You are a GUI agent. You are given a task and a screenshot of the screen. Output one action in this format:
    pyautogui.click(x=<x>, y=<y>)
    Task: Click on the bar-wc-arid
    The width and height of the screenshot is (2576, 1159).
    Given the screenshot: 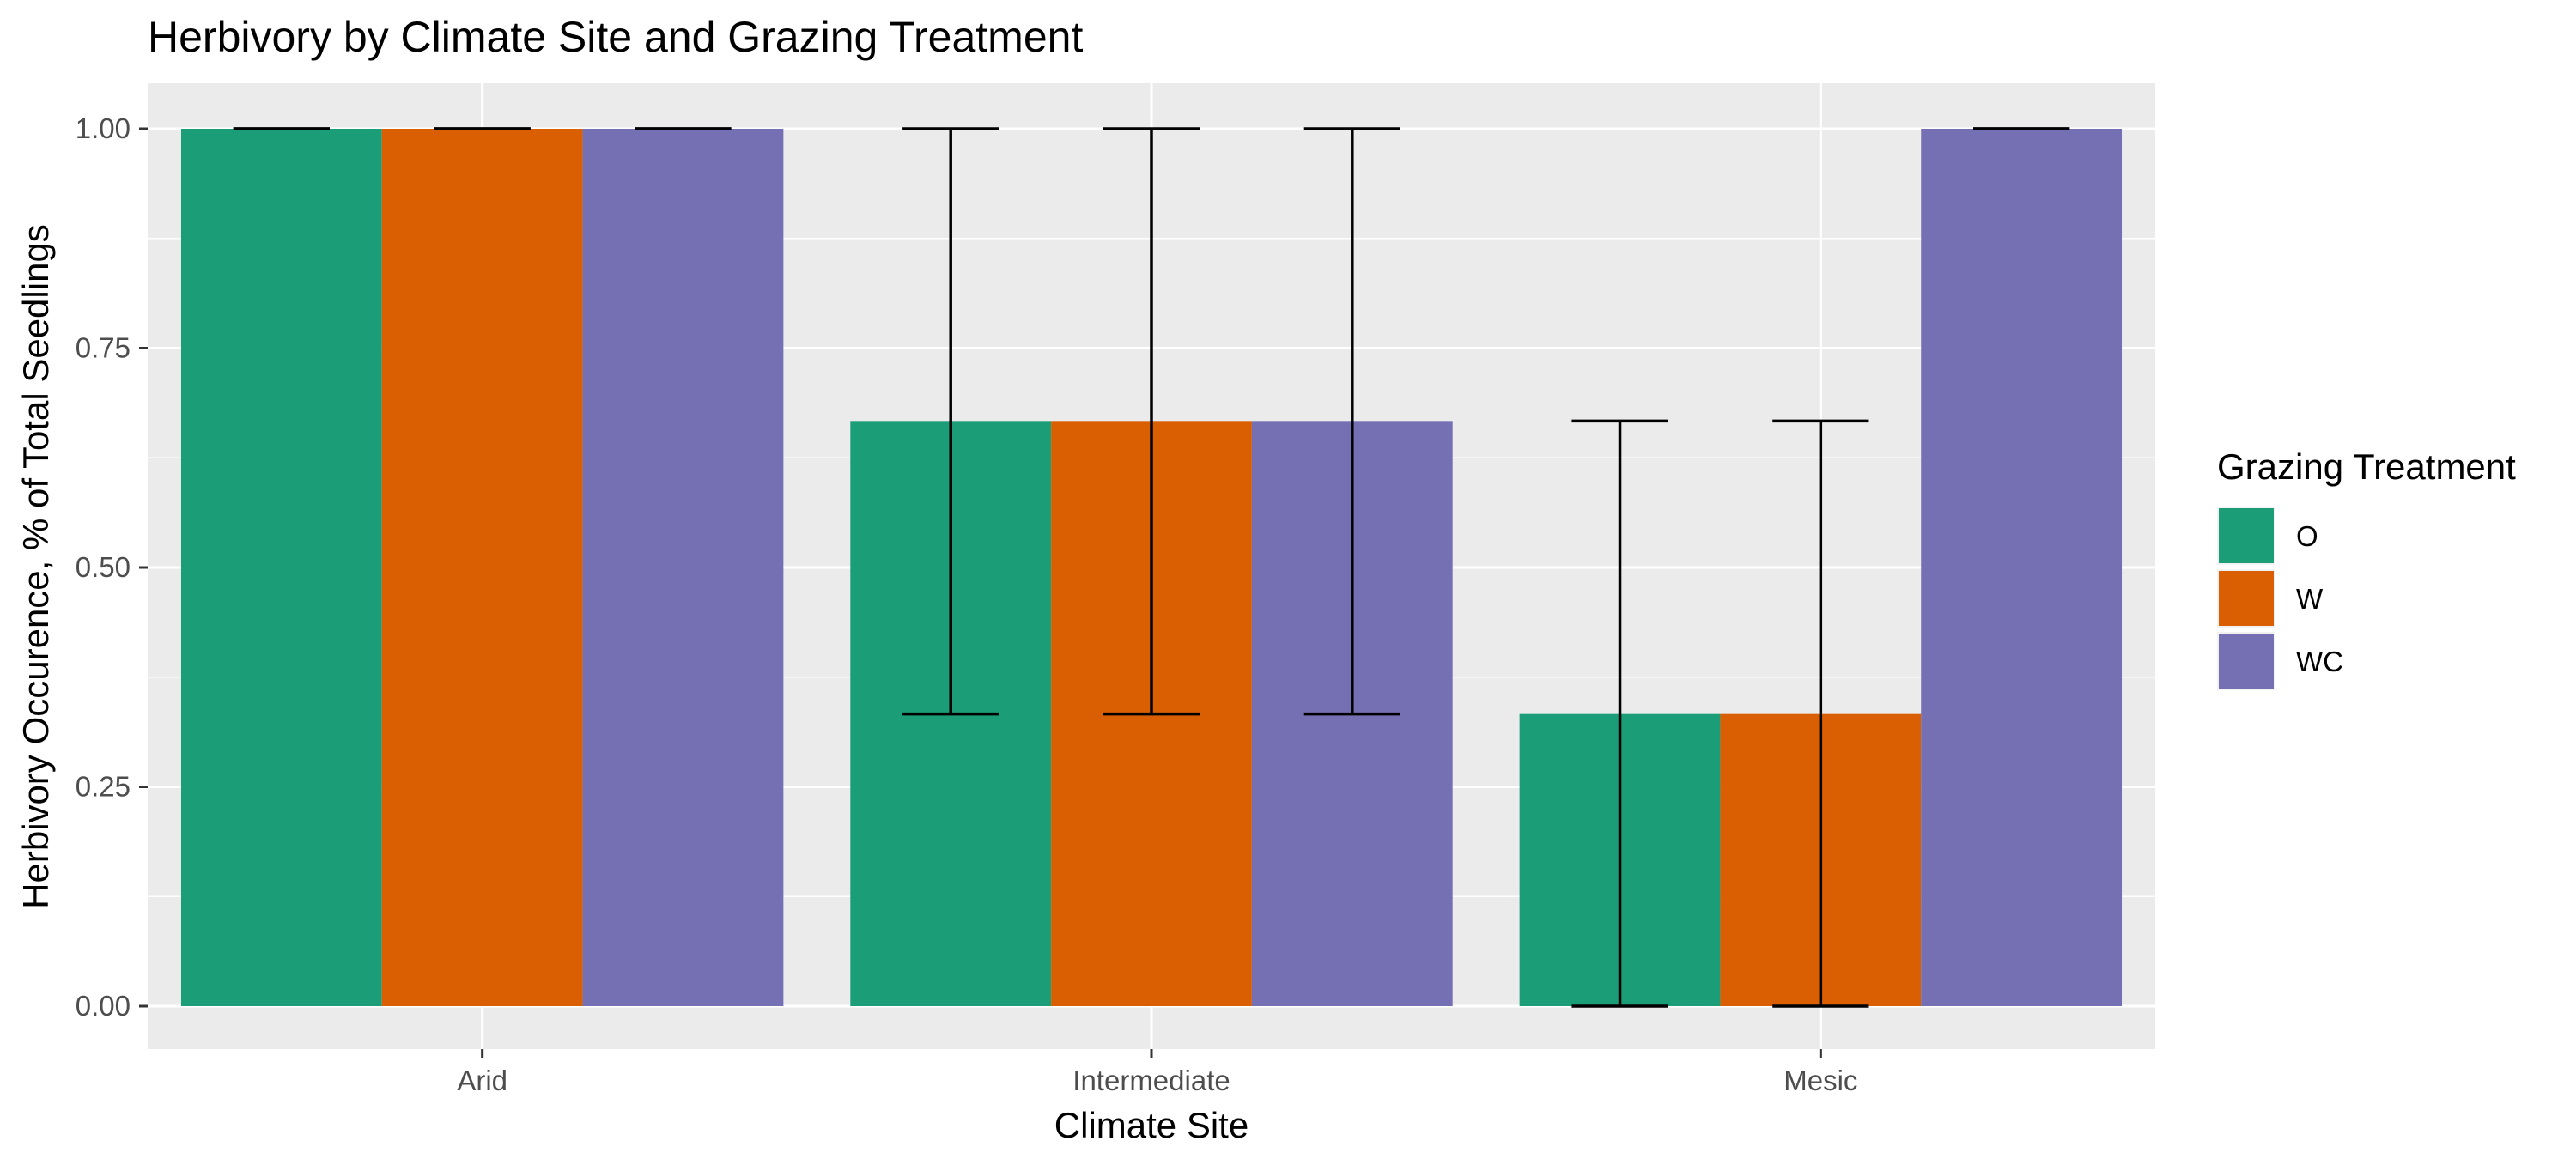 What is the action you would take?
    pyautogui.click(x=683, y=568)
    